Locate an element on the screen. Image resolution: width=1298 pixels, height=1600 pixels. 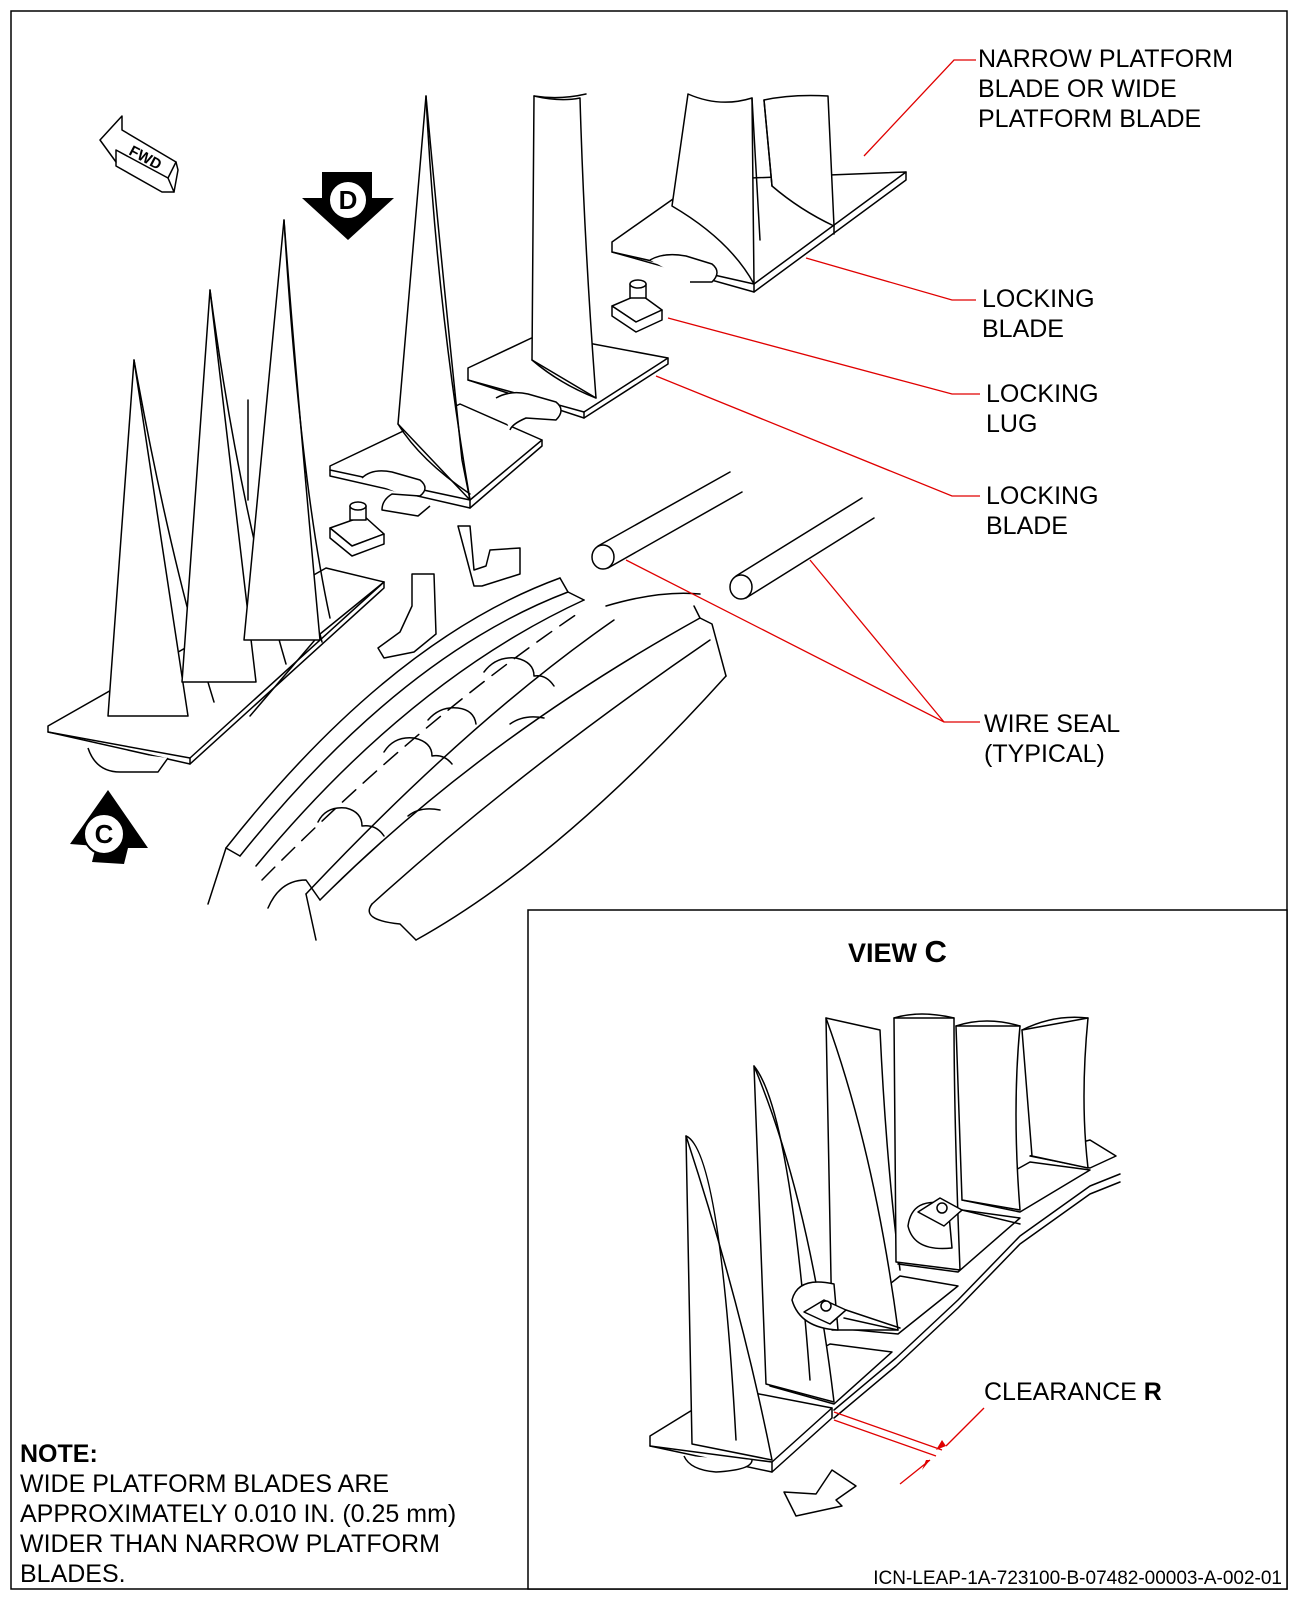
note-line-2: APPROXIMATELY 0.010 IN. (0.25 mm) is located at coordinates (238, 1514).